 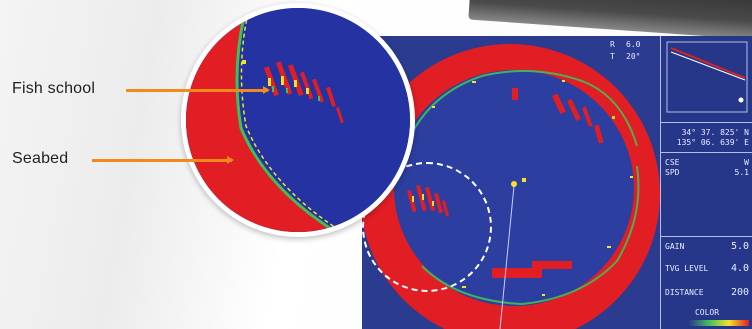 What do you see at coordinates (672, 172) in the screenshot?
I see `spd-label: SPD` at bounding box center [672, 172].